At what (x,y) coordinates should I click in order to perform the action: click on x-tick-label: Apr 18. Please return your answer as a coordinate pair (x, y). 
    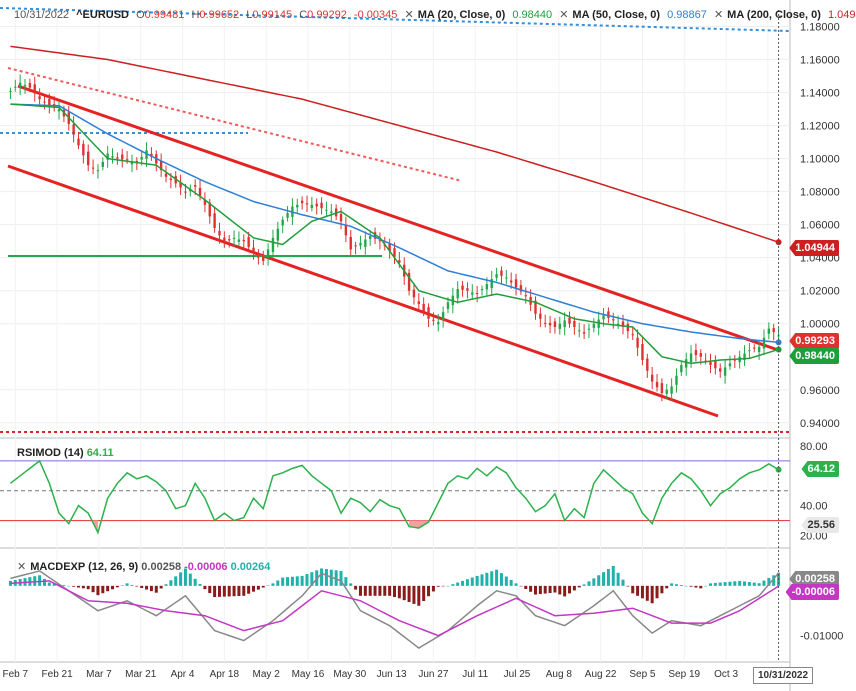
    Looking at the image, I should click on (225, 674).